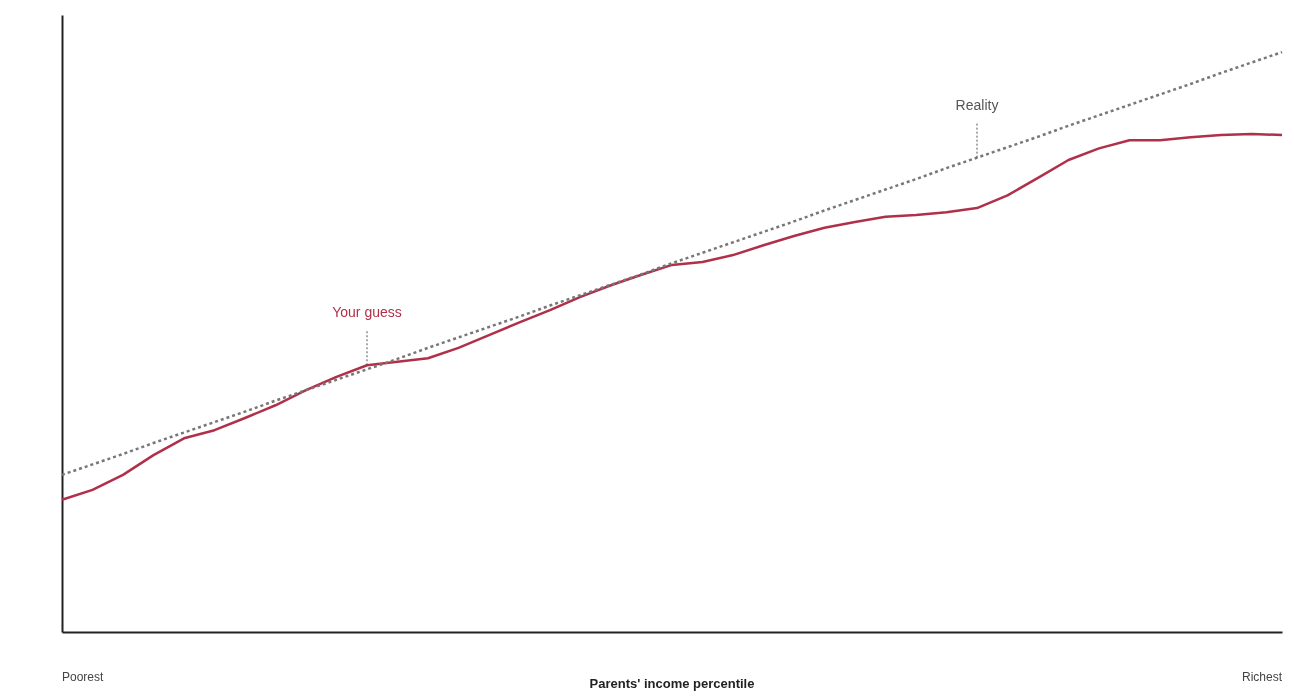 This screenshot has height=697, width=1294. What do you see at coordinates (367, 312) in the screenshot?
I see `text: Your guess` at bounding box center [367, 312].